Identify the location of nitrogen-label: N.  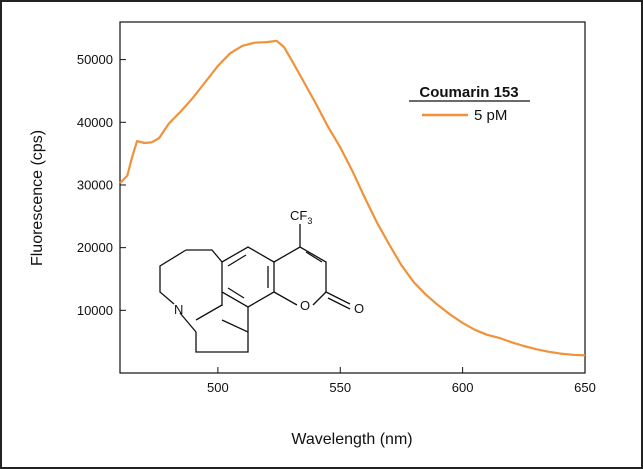
(178, 309).